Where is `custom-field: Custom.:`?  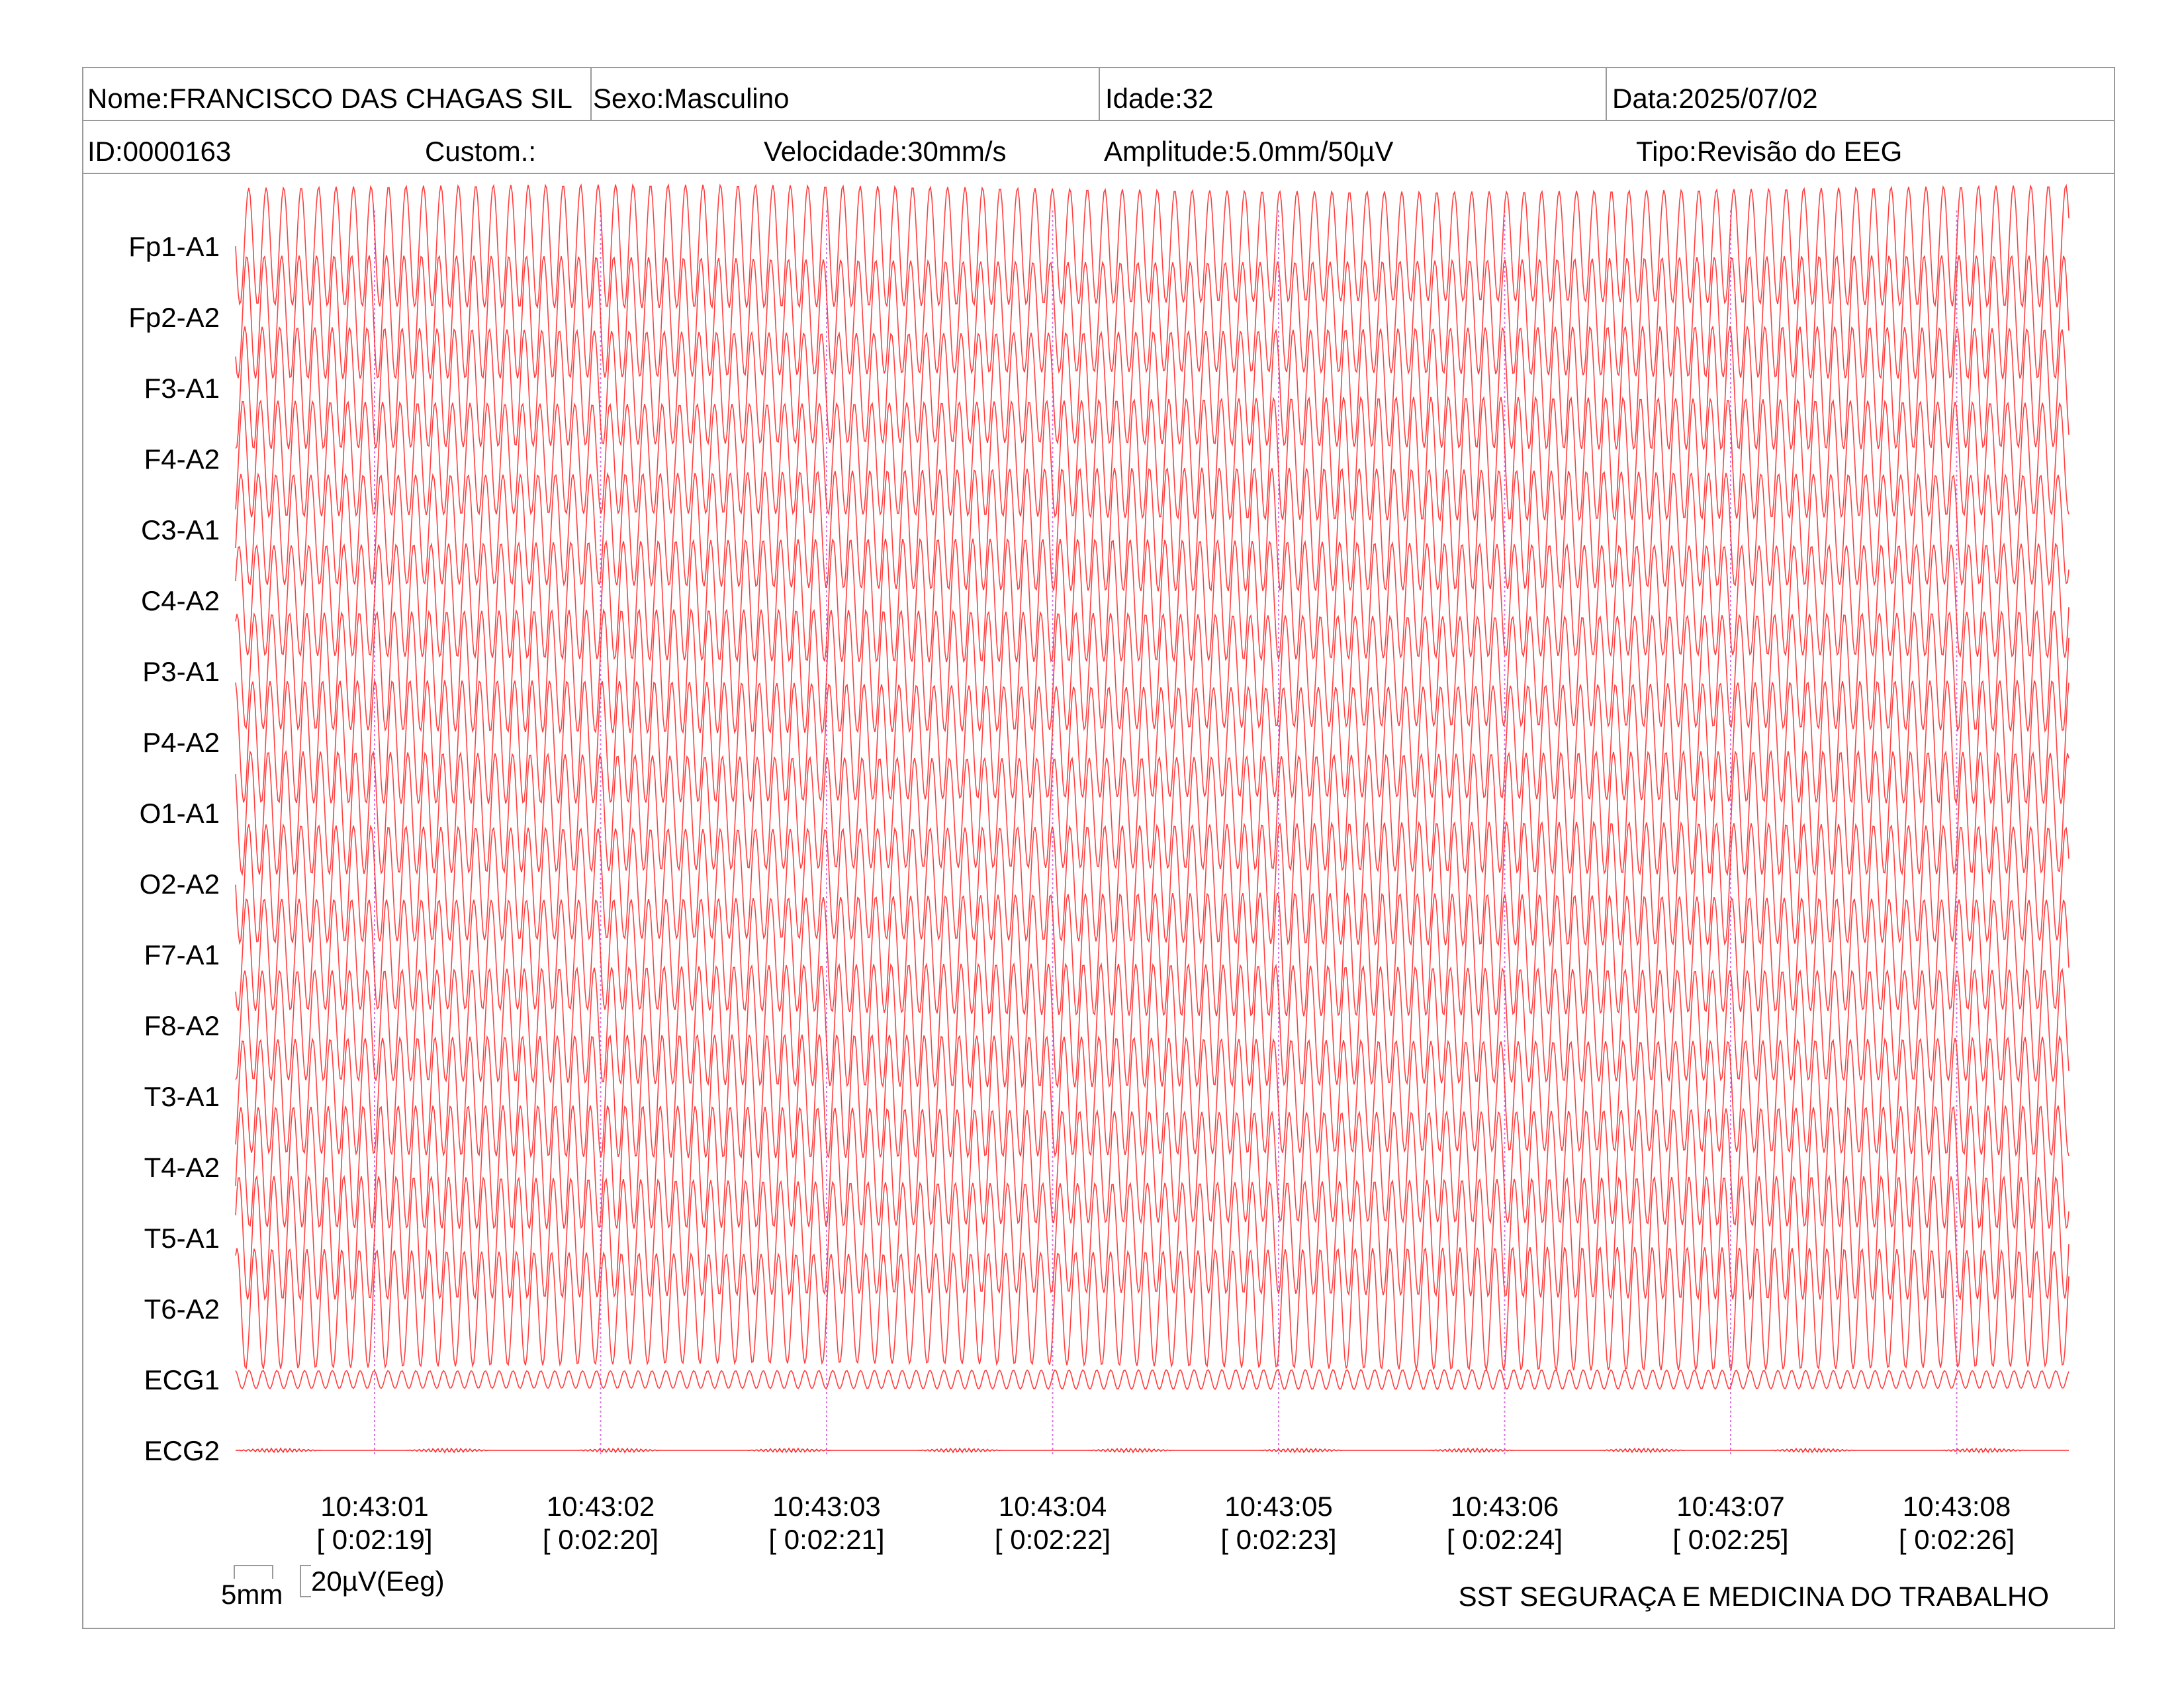
custom-field: Custom.: is located at coordinates (481, 151).